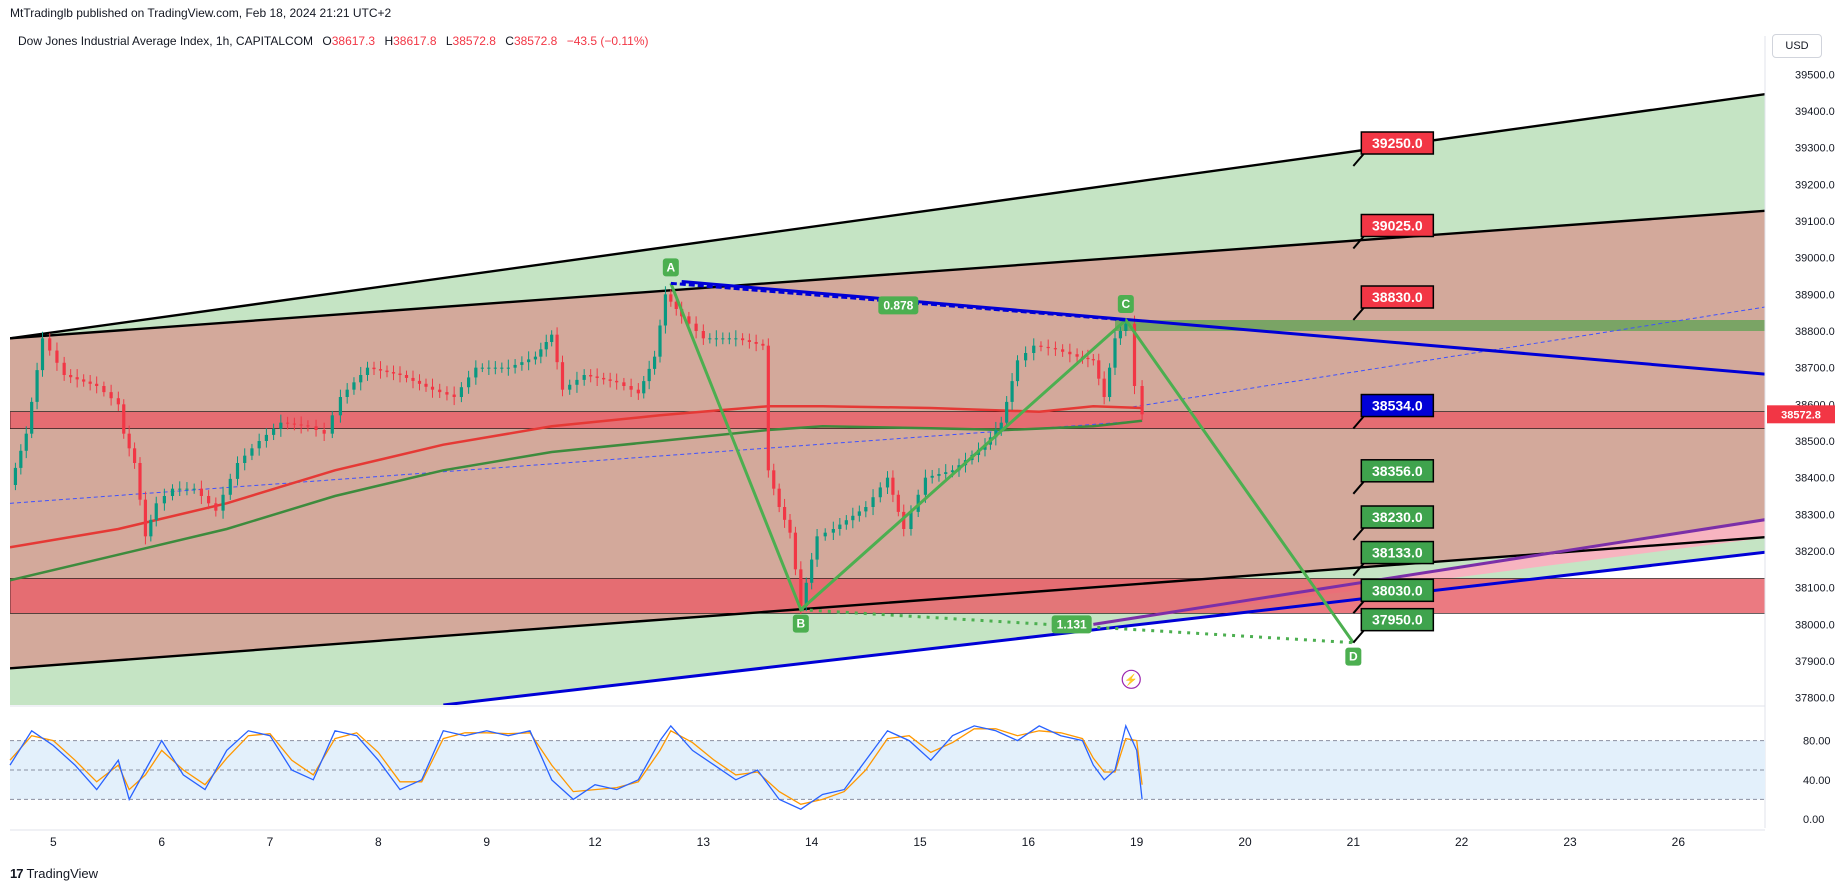 The height and width of the screenshot is (891, 1835). I want to click on x-tick-12: 12, so click(595, 842).